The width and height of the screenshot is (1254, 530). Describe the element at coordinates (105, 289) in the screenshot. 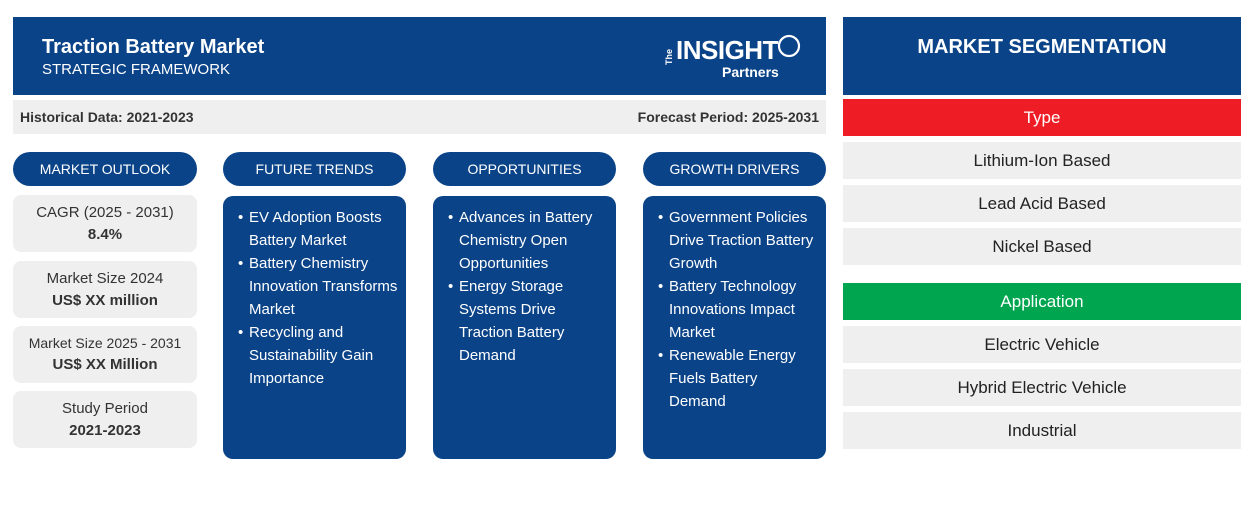

I see `market-size-2024-box: Market Size 2024 US$ XX million` at that location.